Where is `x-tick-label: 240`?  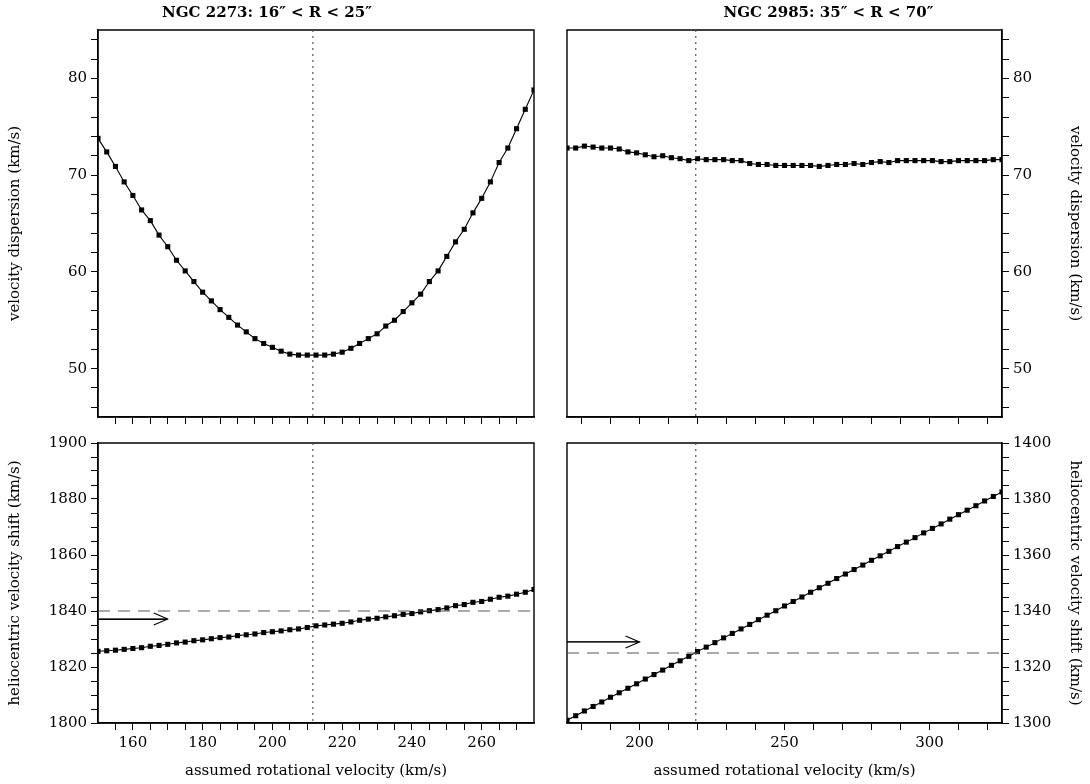 x-tick-label: 240 is located at coordinates (412, 741).